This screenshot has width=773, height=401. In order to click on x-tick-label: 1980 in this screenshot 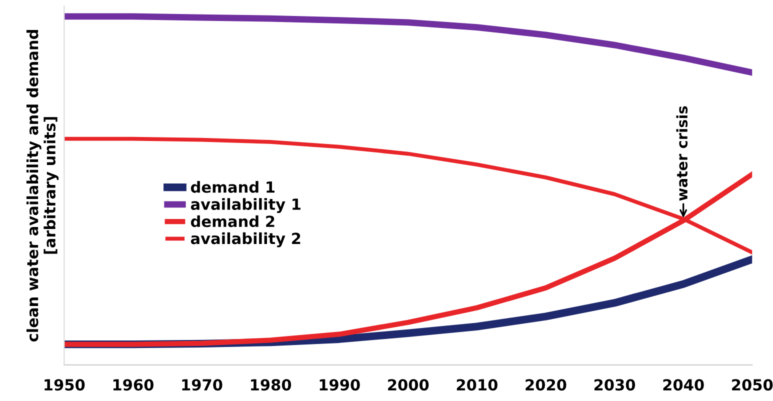, I will do `click(271, 385)`.